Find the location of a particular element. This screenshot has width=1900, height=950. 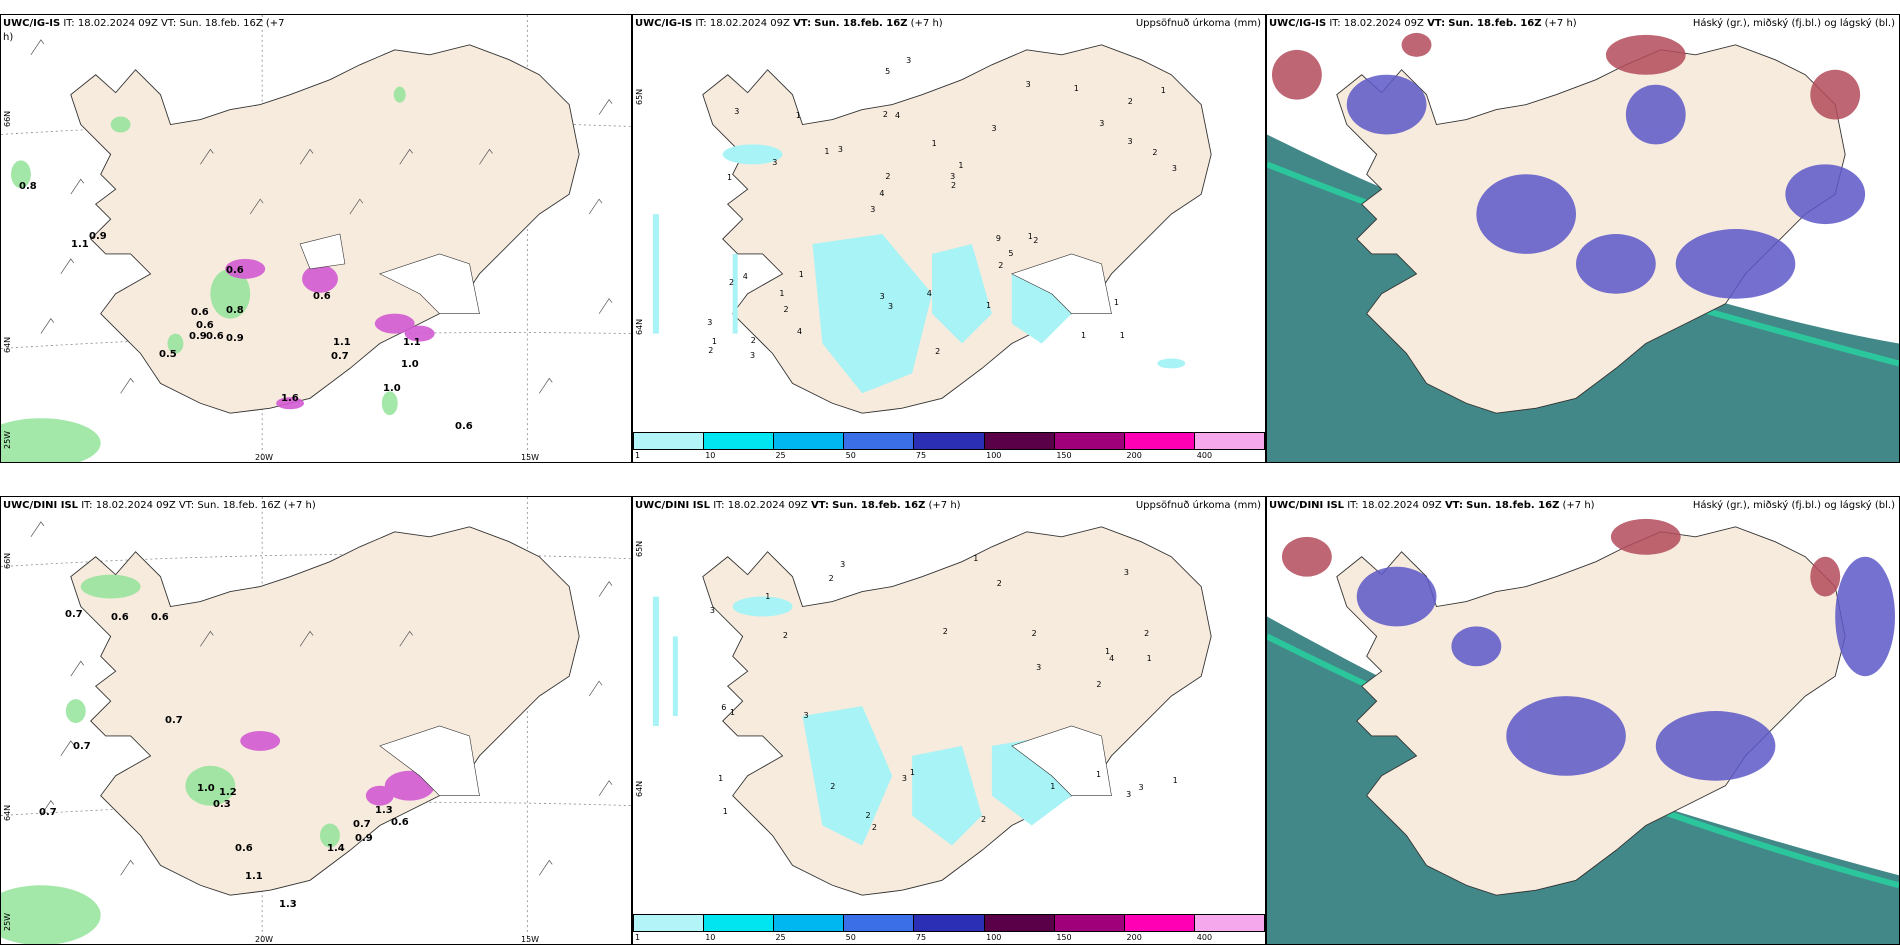

lat-label-65n: 65N is located at coordinates (639, 548).